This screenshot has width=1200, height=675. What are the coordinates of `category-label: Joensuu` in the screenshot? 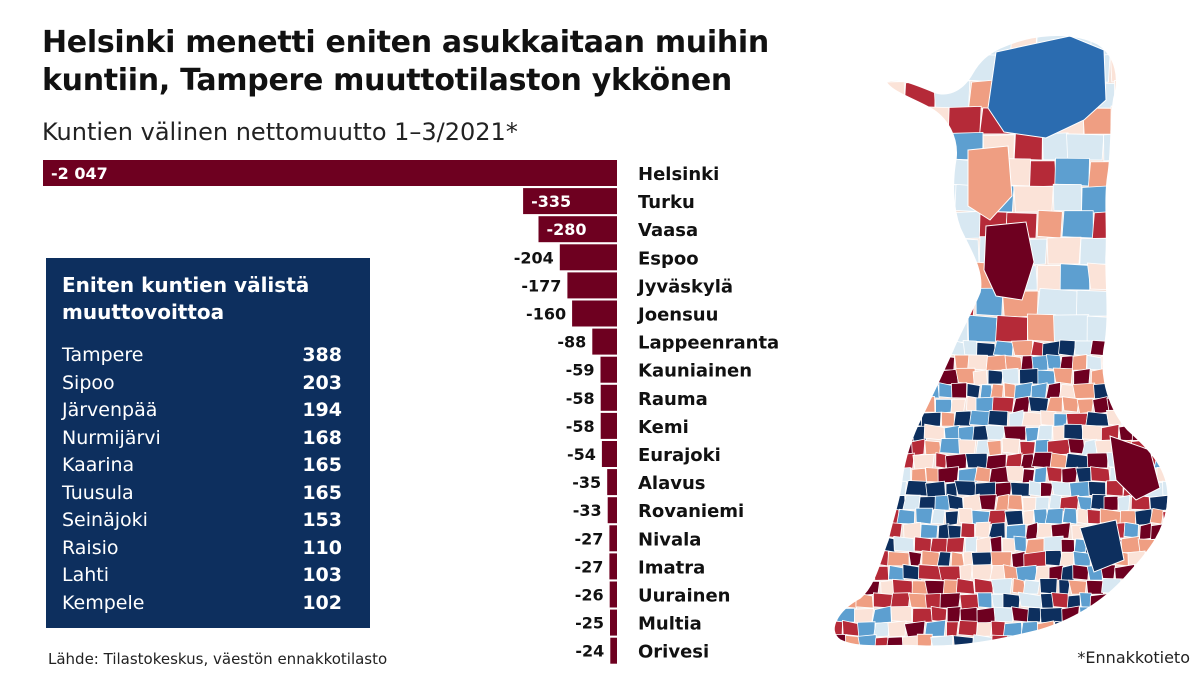 It's located at (677, 315).